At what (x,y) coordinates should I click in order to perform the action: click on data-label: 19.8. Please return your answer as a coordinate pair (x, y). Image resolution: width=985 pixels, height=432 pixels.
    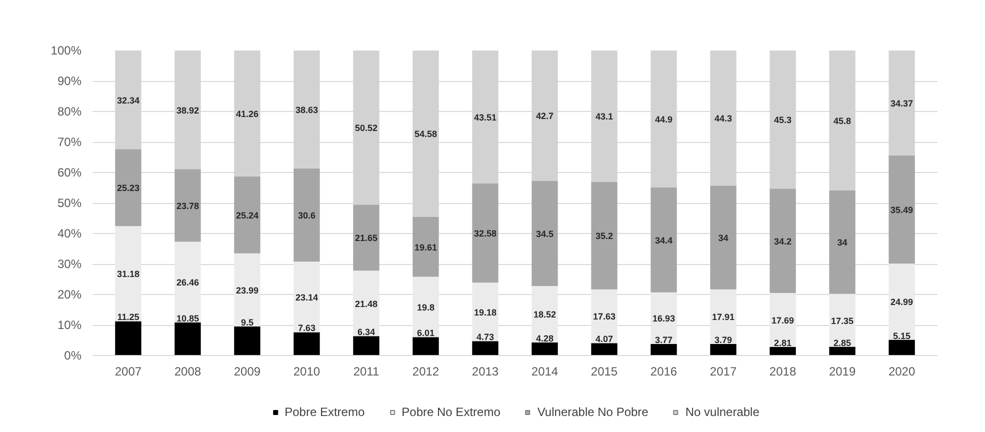
    Looking at the image, I should click on (425, 307).